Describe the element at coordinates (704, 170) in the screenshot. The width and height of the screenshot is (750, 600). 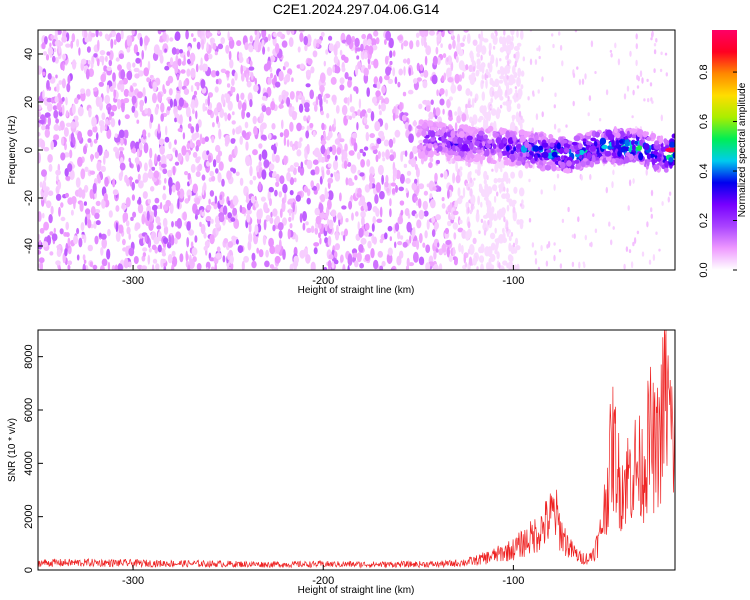
I see `colorbar-tick-label: 0.4` at that location.